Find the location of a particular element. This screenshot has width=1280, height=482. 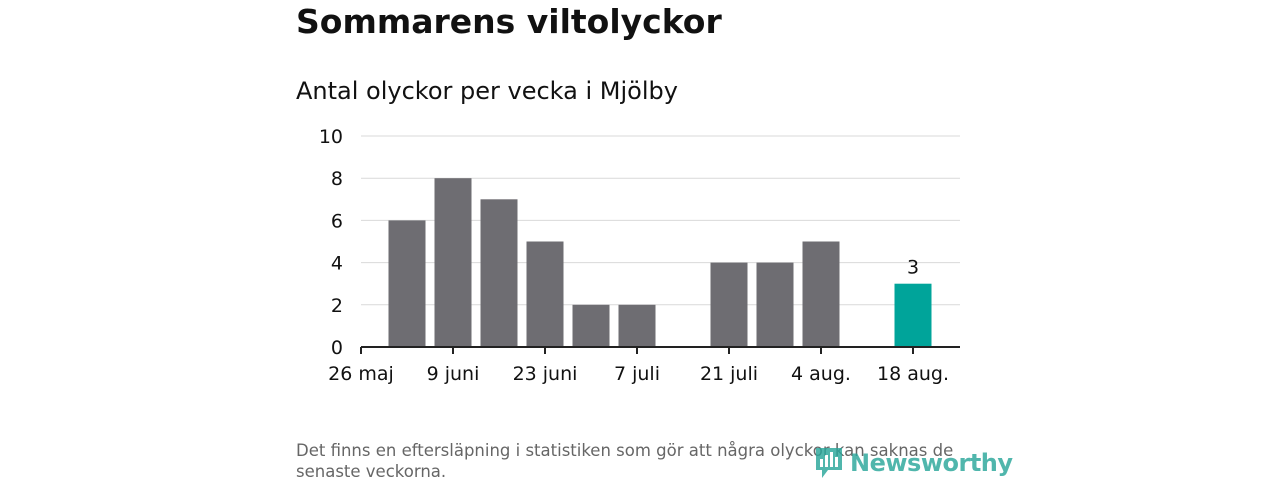

y-tick-label: 8 is located at coordinates (337, 179).